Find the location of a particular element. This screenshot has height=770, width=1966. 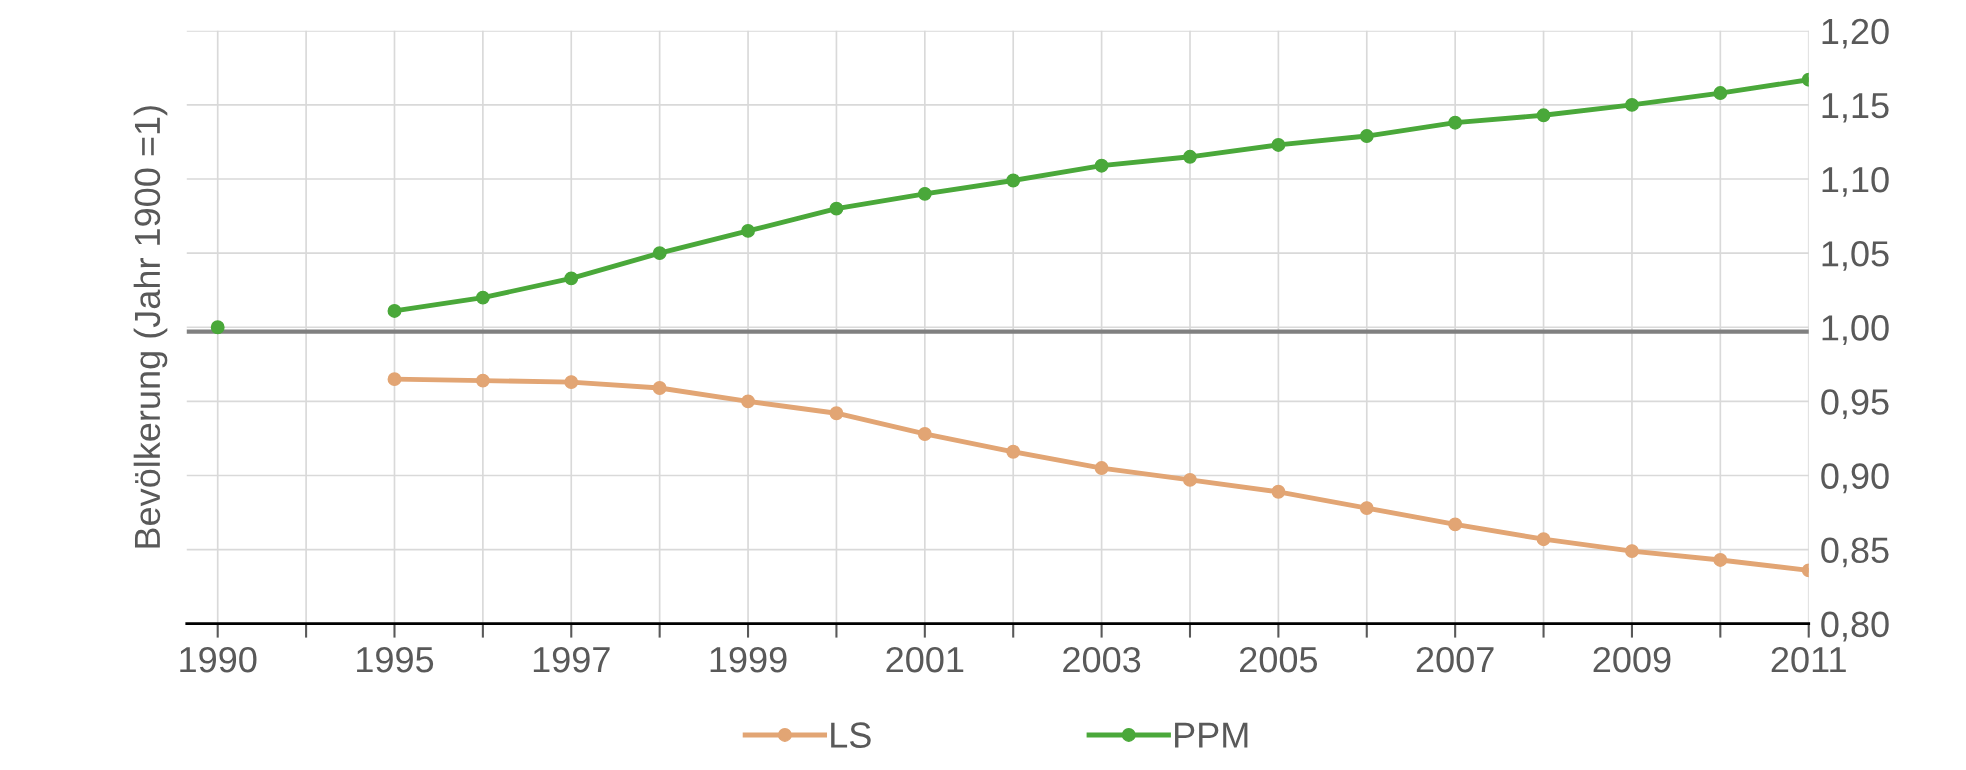

x-tick-label: 2011 is located at coordinates (1808, 659).